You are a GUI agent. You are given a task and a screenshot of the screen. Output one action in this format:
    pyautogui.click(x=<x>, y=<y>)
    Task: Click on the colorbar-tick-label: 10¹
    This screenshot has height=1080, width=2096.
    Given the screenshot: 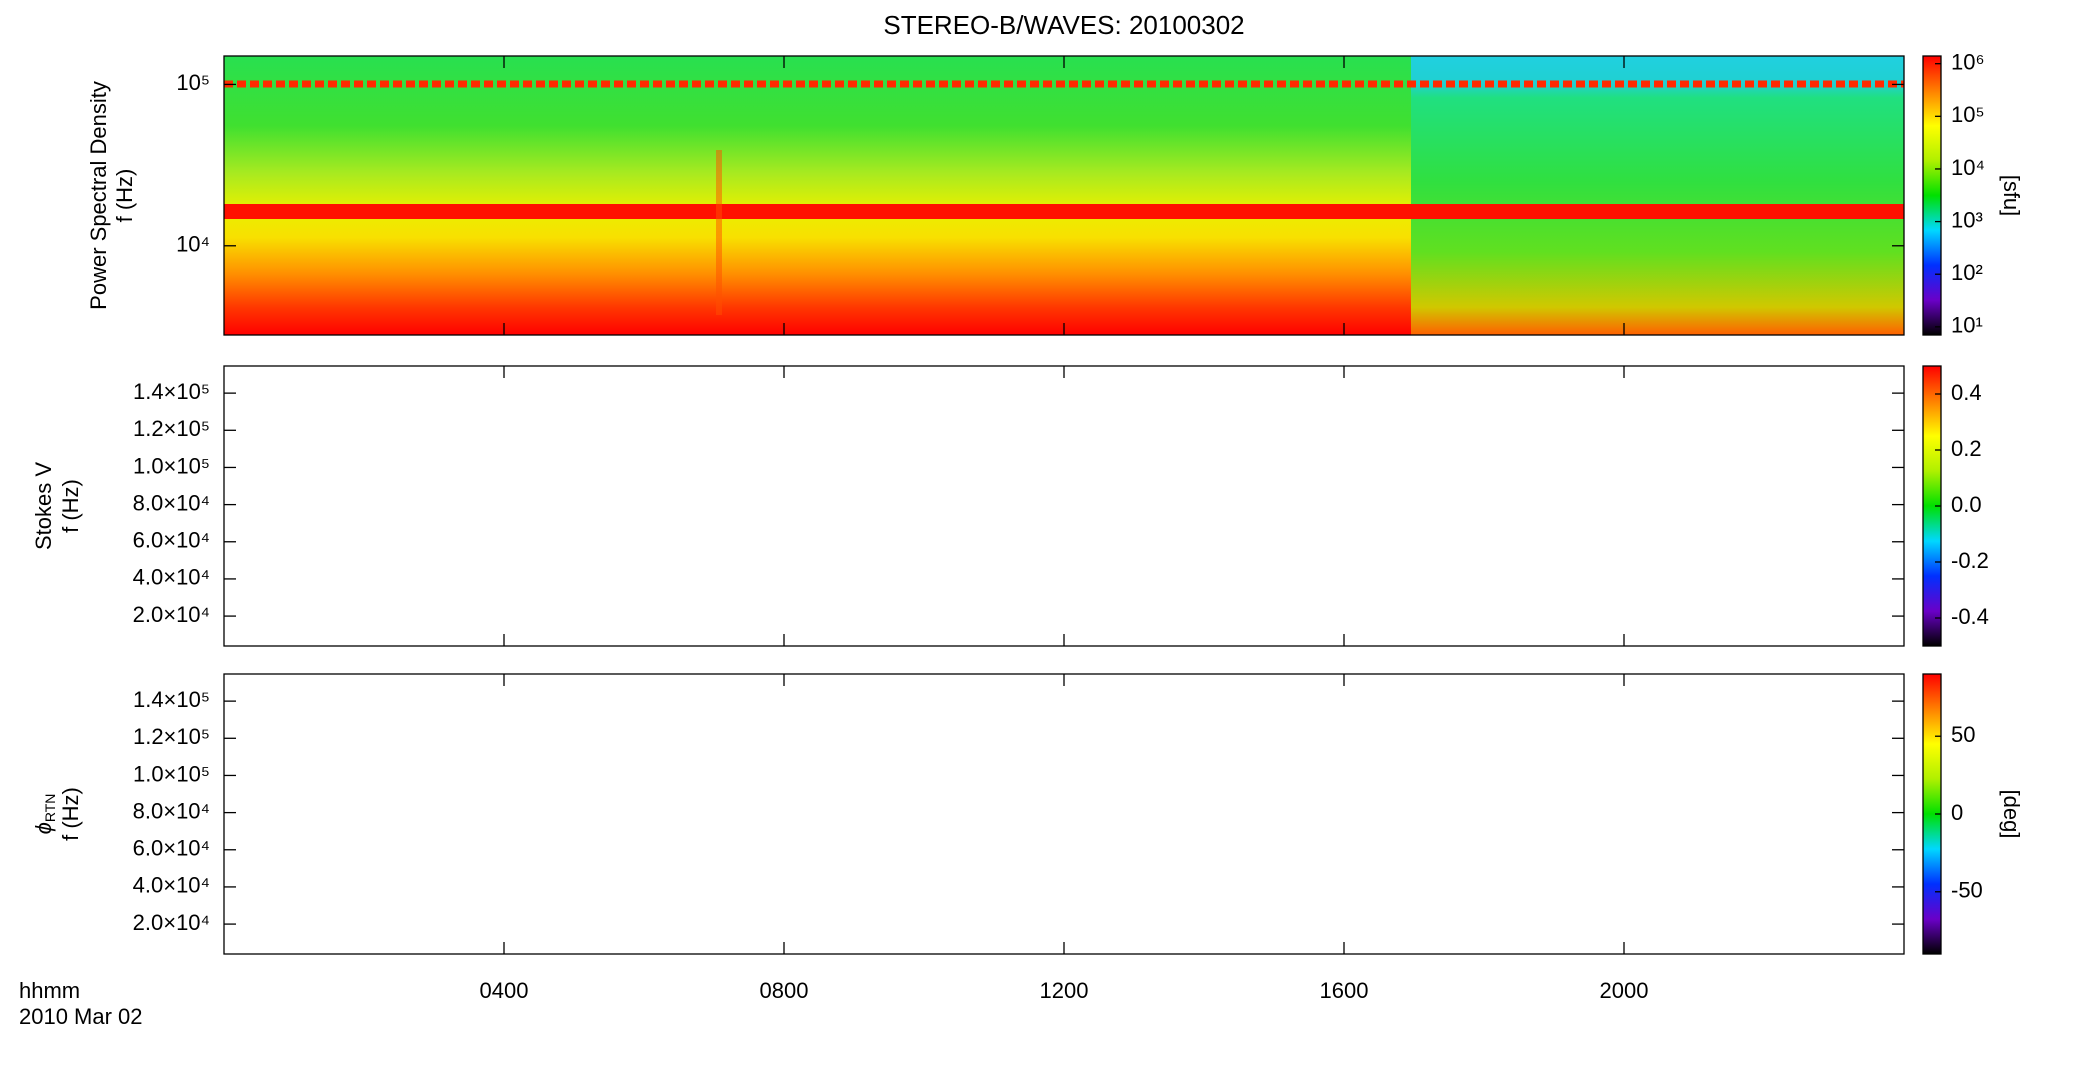 What is the action you would take?
    pyautogui.click(x=1967, y=325)
    